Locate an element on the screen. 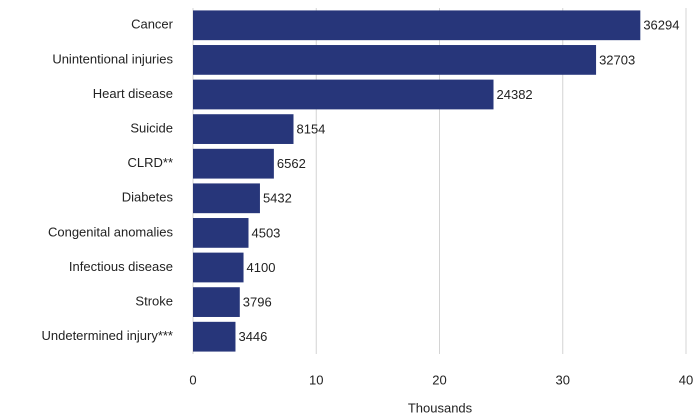 Image resolution: width=698 pixels, height=419 pixels. y-tick-label: Diabetes is located at coordinates (148, 197).